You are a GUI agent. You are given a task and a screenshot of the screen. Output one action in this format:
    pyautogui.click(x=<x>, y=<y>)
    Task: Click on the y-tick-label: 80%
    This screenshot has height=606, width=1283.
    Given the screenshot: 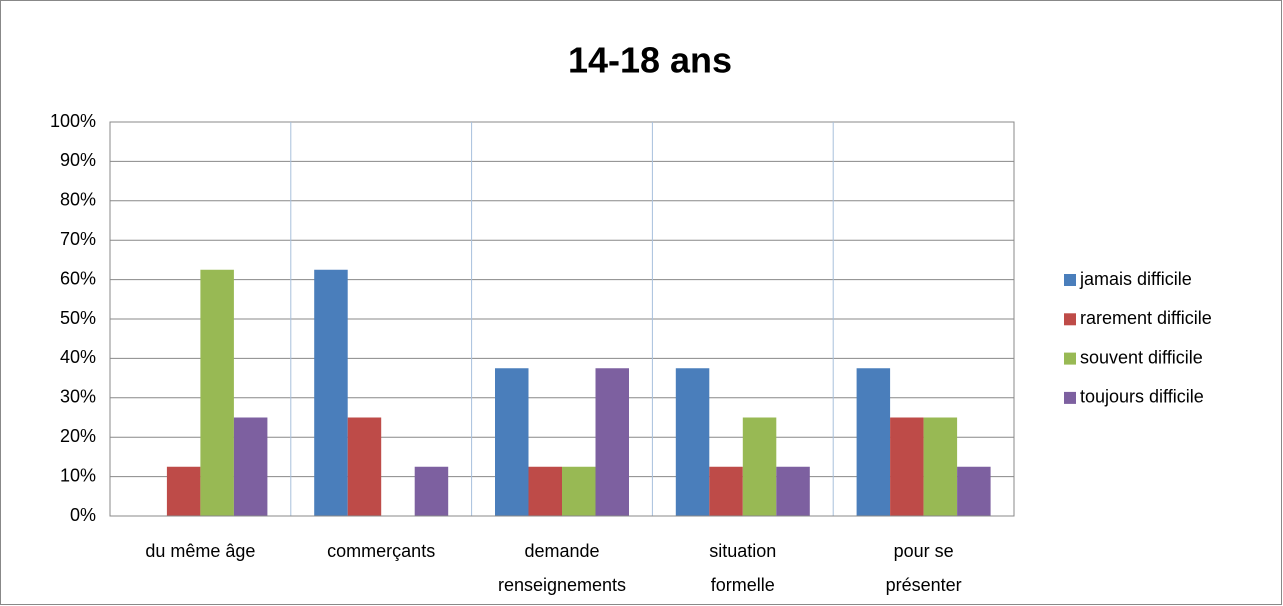 What is the action you would take?
    pyautogui.click(x=78, y=200)
    